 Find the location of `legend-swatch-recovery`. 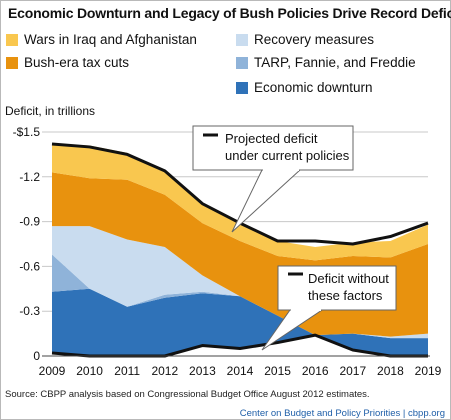

legend-swatch-recovery is located at coordinates (242, 40).